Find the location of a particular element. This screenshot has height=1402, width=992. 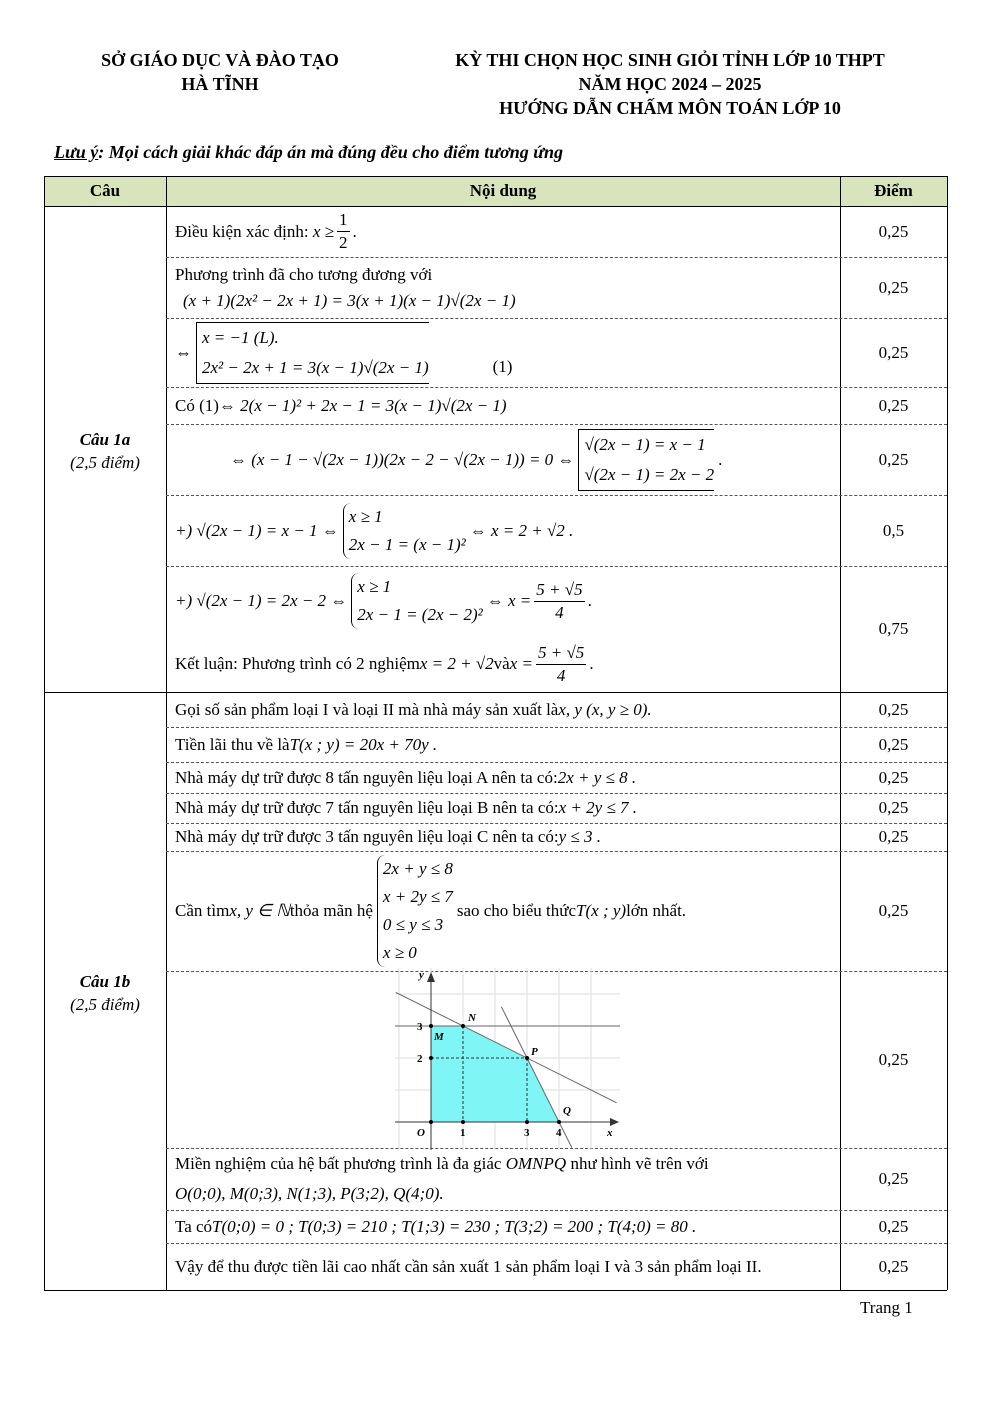

formula: x ≥ is located at coordinates (323, 231).